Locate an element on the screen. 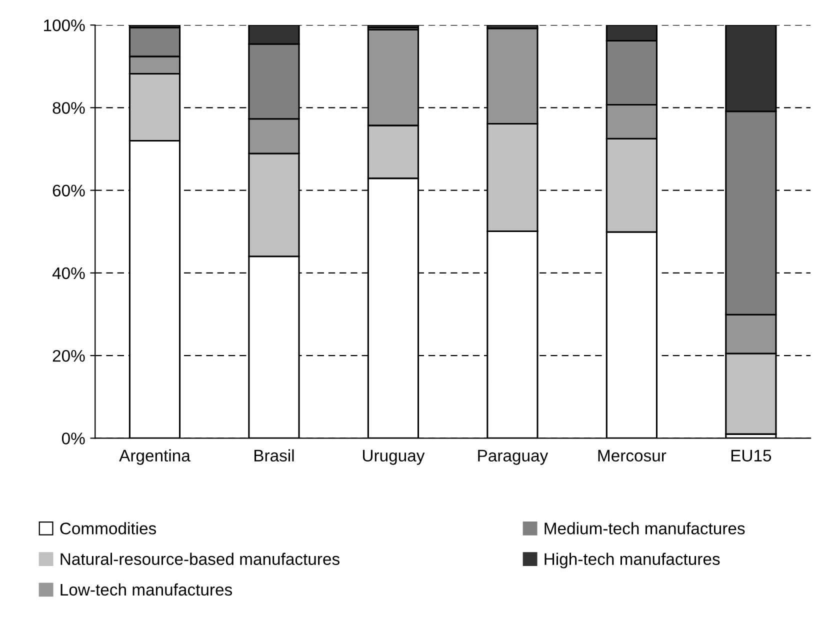 This screenshot has height=626, width=813. legend-label: Medium-tech manufactures is located at coordinates (644, 528).